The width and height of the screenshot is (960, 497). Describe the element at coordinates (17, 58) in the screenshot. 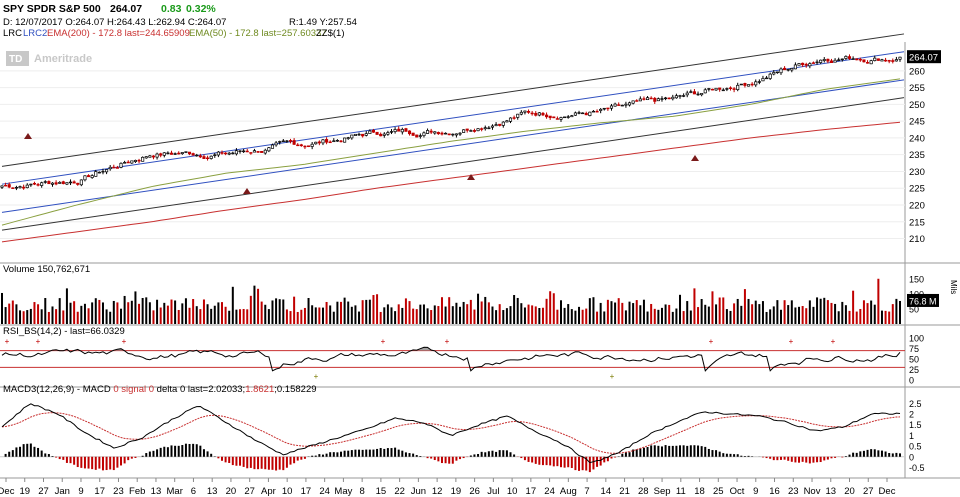

I see `td-logo-box` at that location.